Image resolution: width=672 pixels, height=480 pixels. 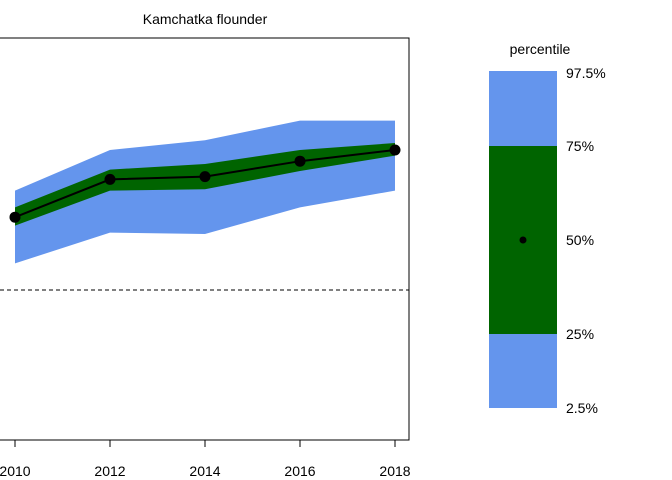 What do you see at coordinates (394, 471) in the screenshot?
I see `x-tick-label-2018: 2018` at bounding box center [394, 471].